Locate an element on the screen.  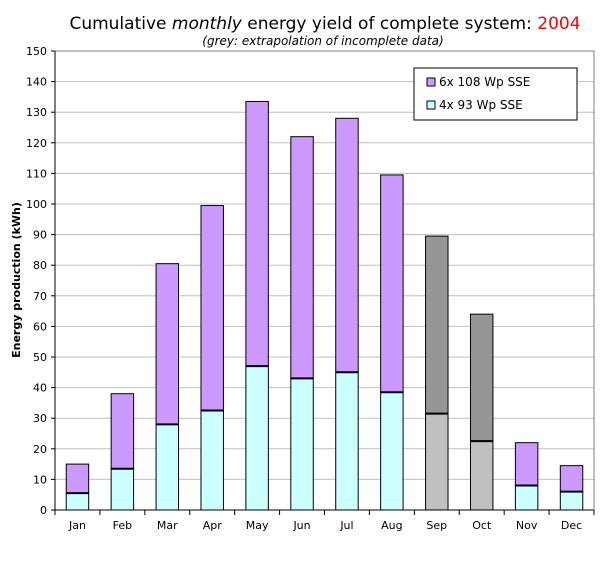
y-tick-label: 60 is located at coordinates (40, 326).